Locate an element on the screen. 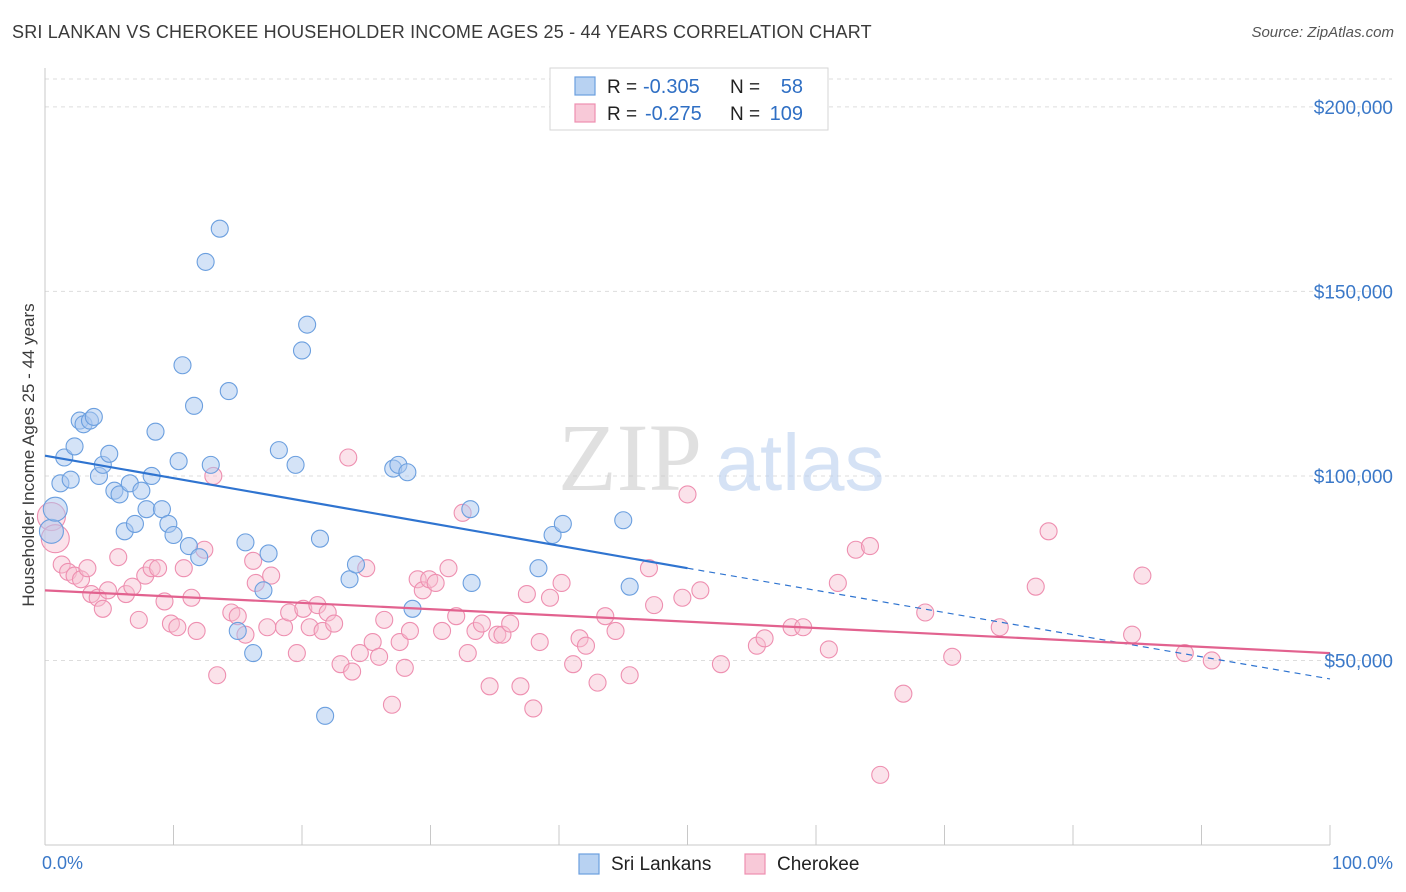  y-tick-label: $200,000 is located at coordinates (1353, 108).